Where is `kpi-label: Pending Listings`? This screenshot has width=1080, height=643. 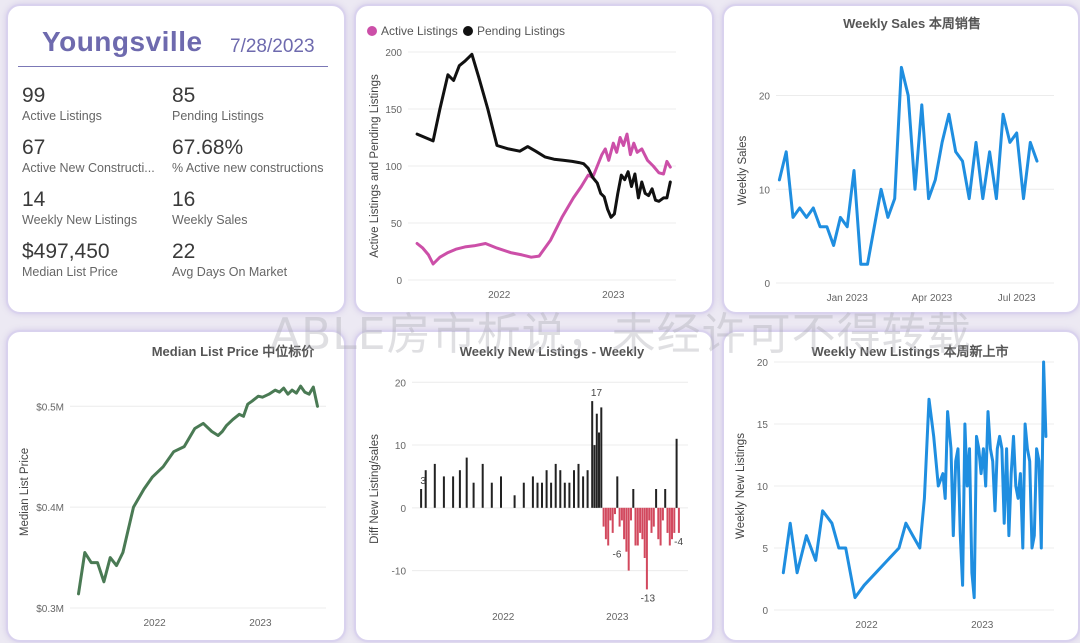 kpi-label: Pending Listings is located at coordinates (218, 116).